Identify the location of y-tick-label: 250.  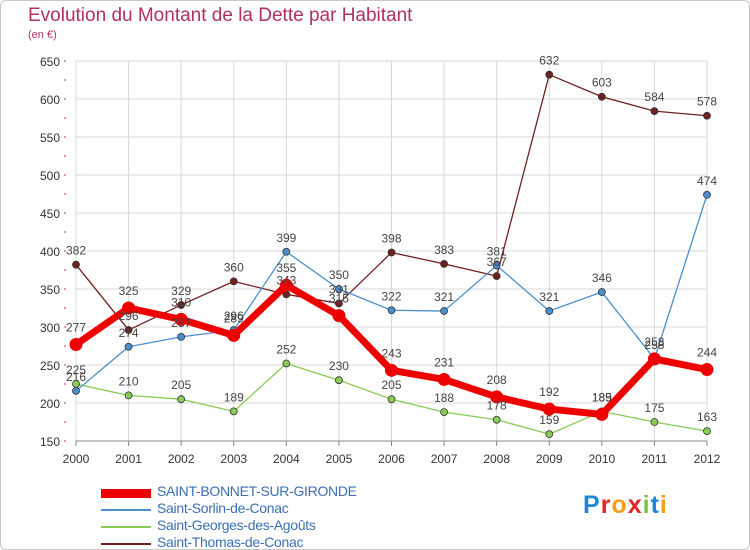
(50, 366).